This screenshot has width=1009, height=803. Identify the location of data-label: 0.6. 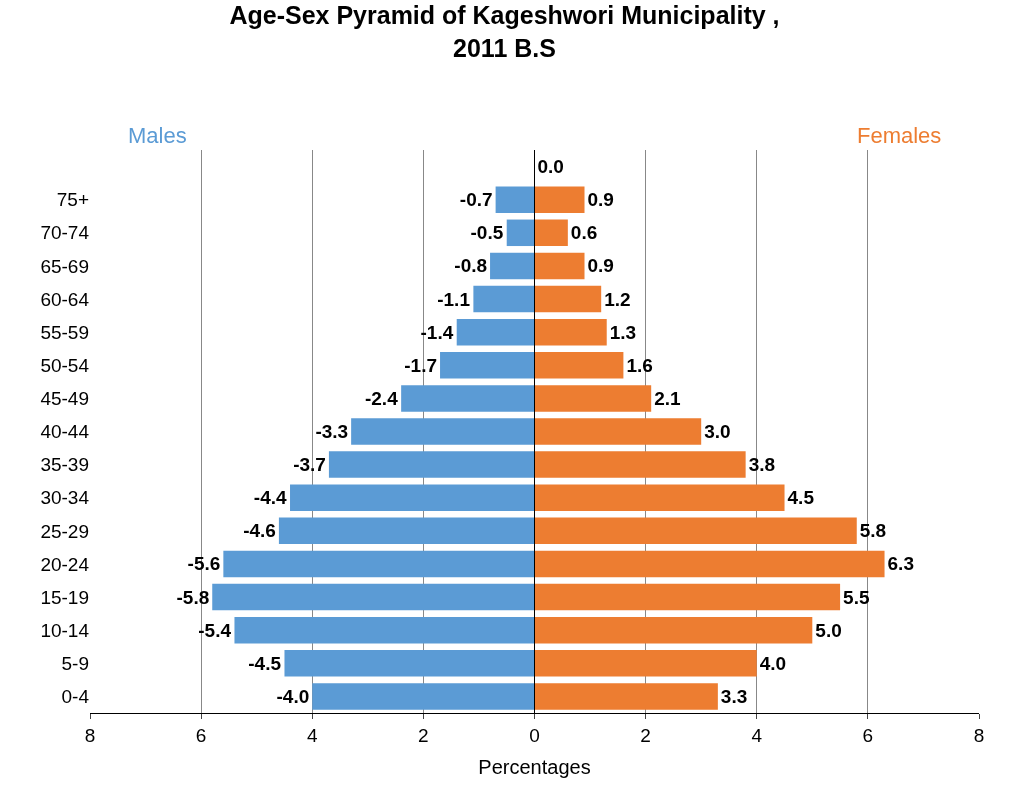
(584, 233).